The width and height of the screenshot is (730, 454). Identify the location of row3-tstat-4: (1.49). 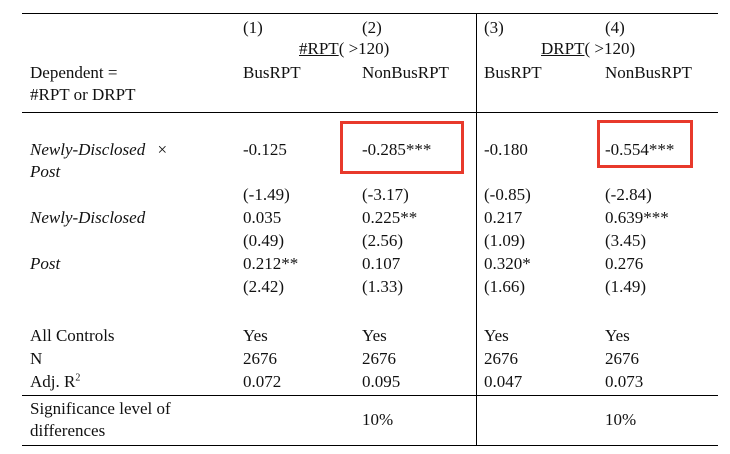
(626, 286).